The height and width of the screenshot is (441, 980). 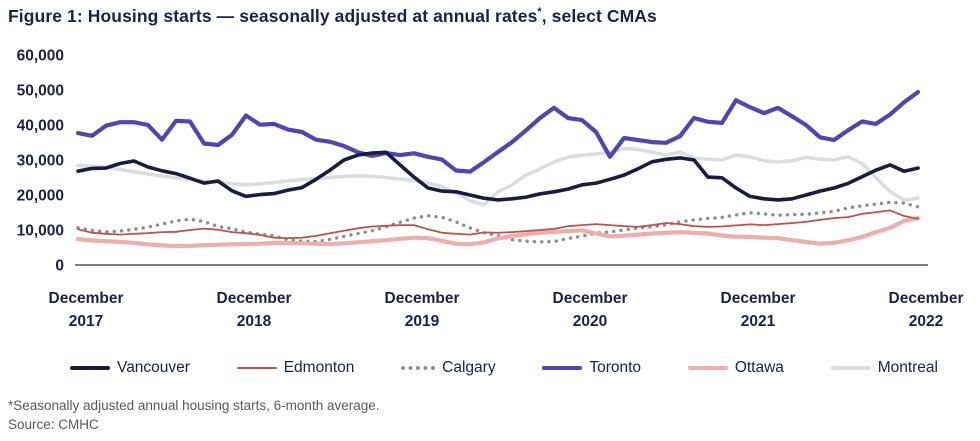 I want to click on legend-item-vancouver: Vancouver, so click(x=130, y=368).